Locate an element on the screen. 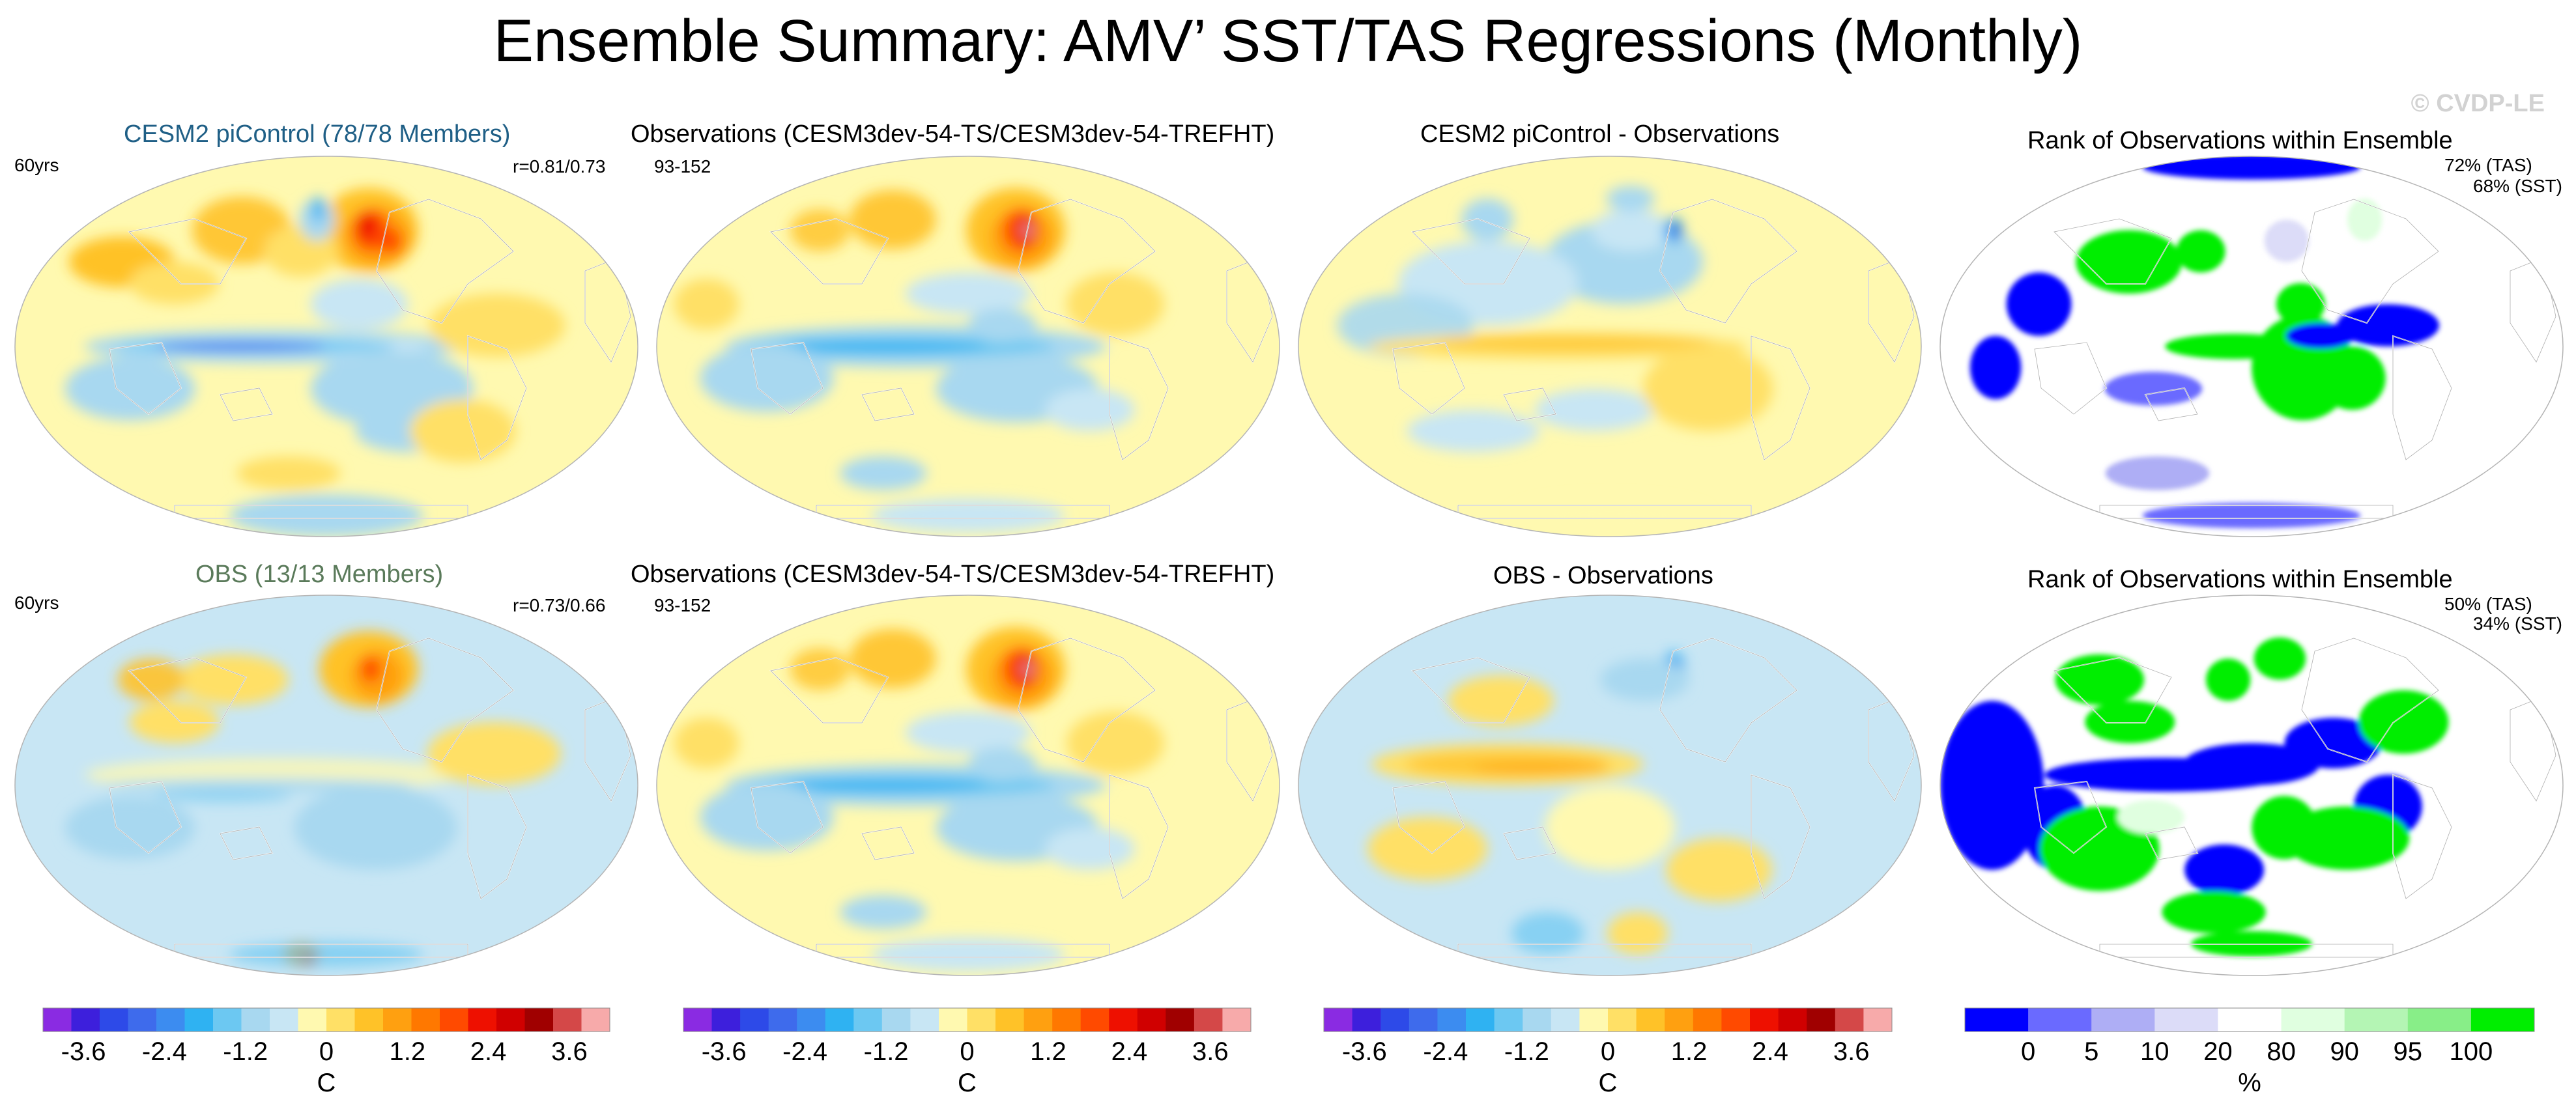 The image size is (2576, 1109). obs-years-label-2: 93-152 is located at coordinates (682, 605).